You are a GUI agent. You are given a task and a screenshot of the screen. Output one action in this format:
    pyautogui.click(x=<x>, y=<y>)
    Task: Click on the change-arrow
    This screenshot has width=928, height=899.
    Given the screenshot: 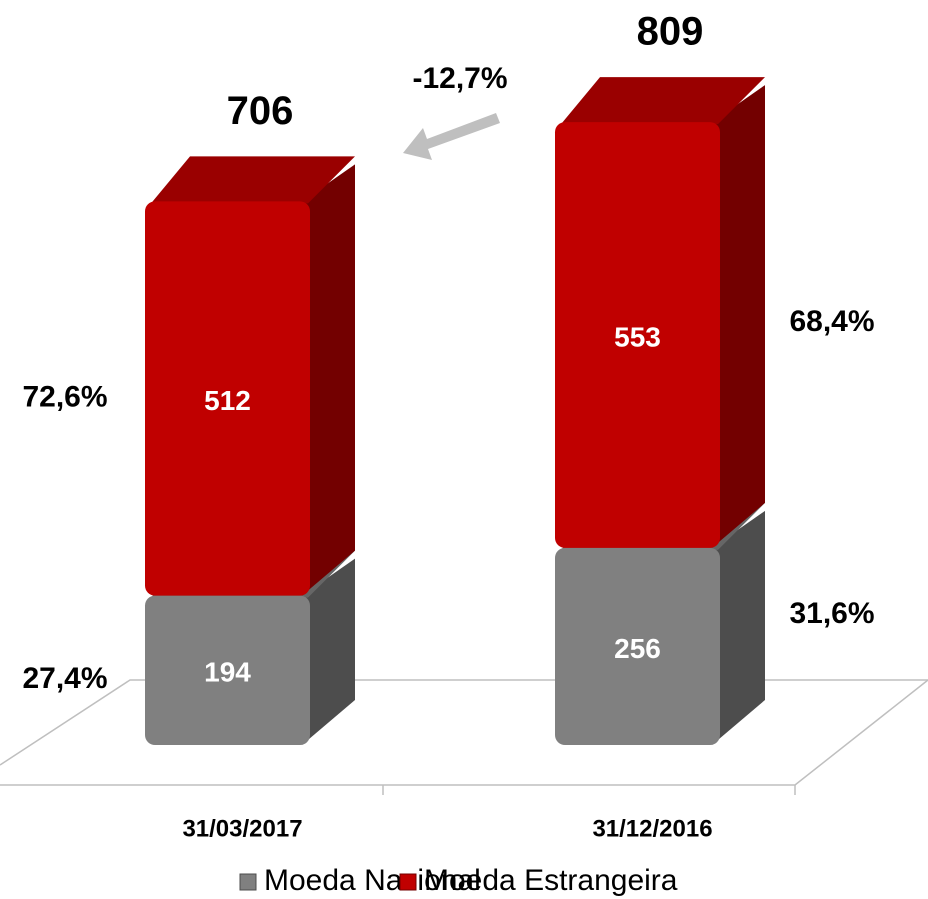 What is the action you would take?
    pyautogui.click(x=451, y=136)
    